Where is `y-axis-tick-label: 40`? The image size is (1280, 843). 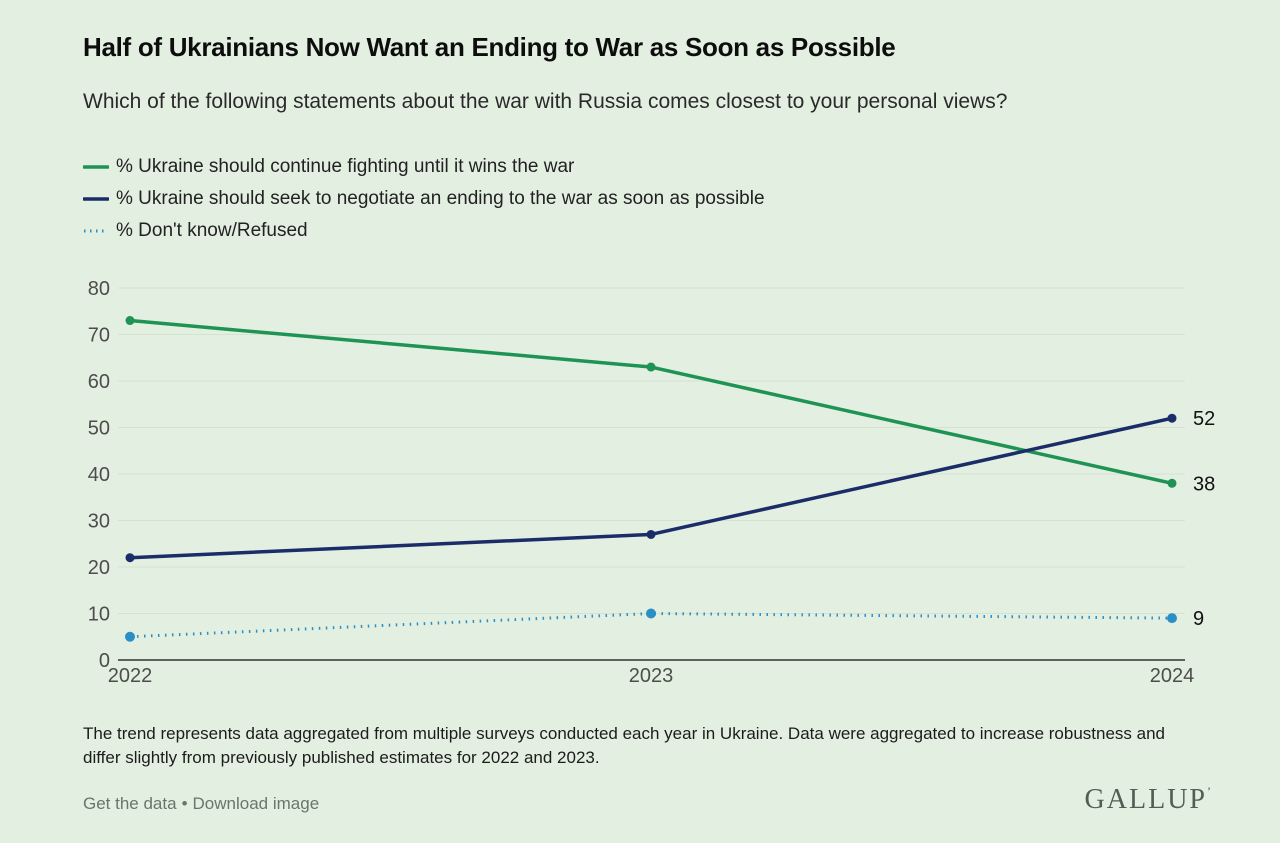
y-axis-tick-label: 40 is located at coordinates (99, 475).